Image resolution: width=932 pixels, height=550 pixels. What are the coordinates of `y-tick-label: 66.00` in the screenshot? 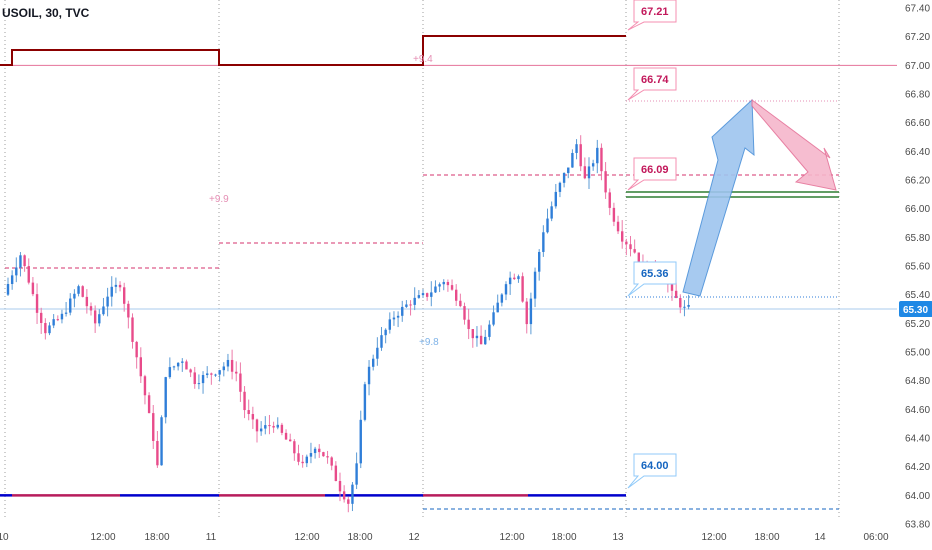 It's located at (917, 209).